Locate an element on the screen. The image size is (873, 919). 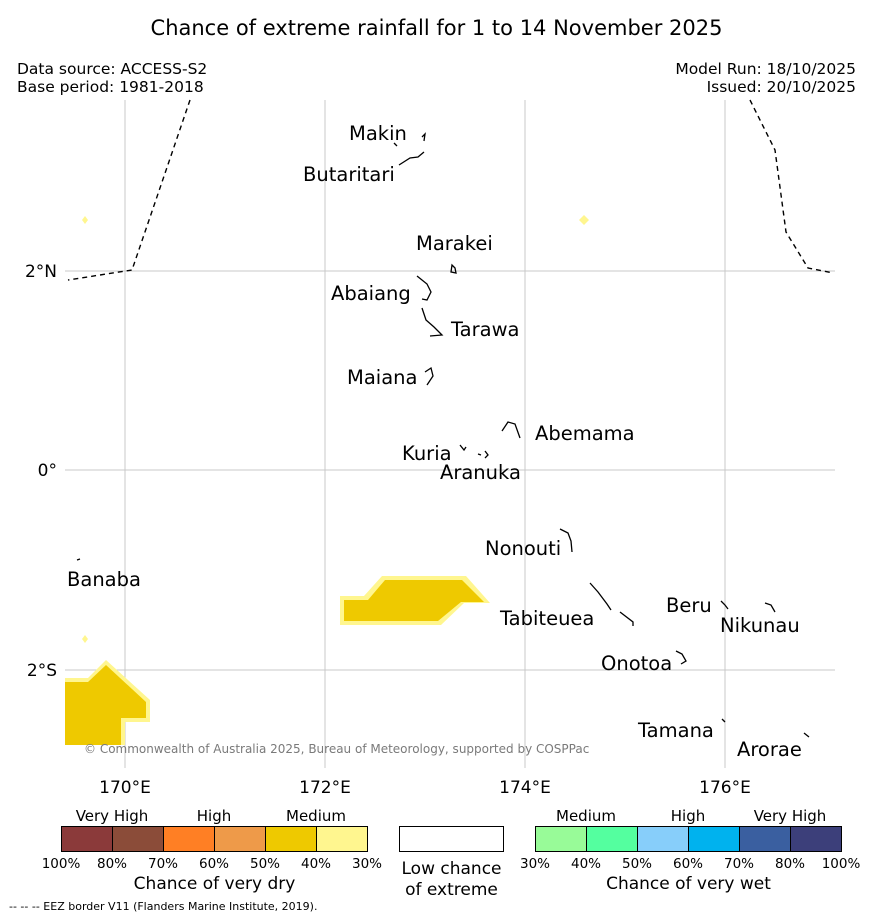
island-shape-aranuka is located at coordinates (483, 454).